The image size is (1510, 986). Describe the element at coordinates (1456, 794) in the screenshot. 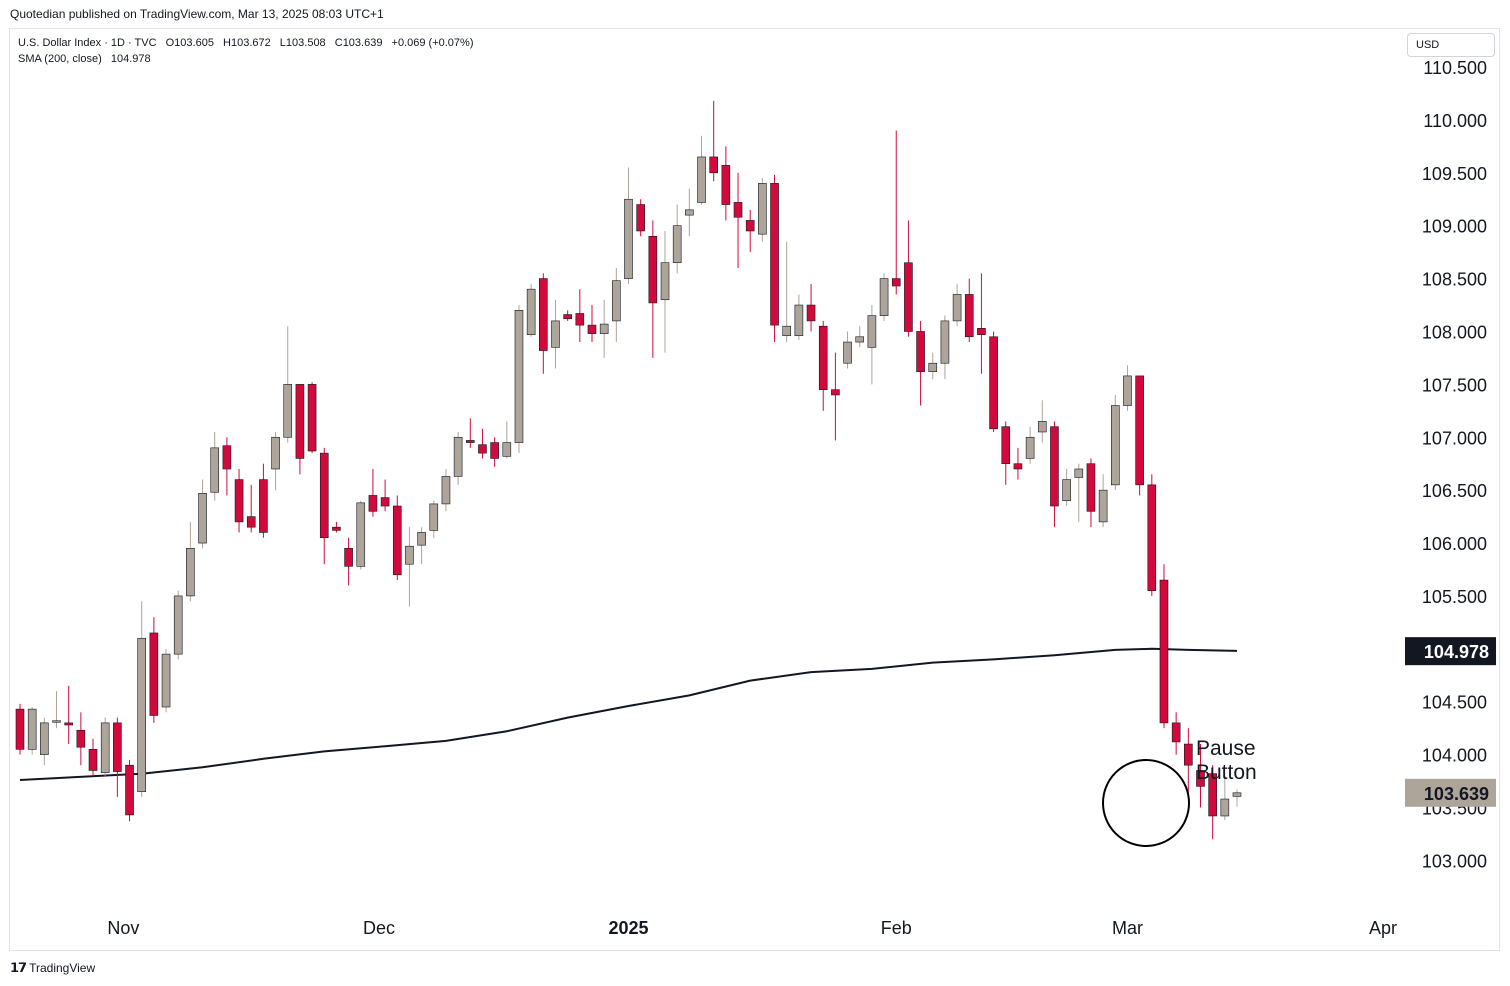

I see `last-price-label-text: 103.639` at that location.